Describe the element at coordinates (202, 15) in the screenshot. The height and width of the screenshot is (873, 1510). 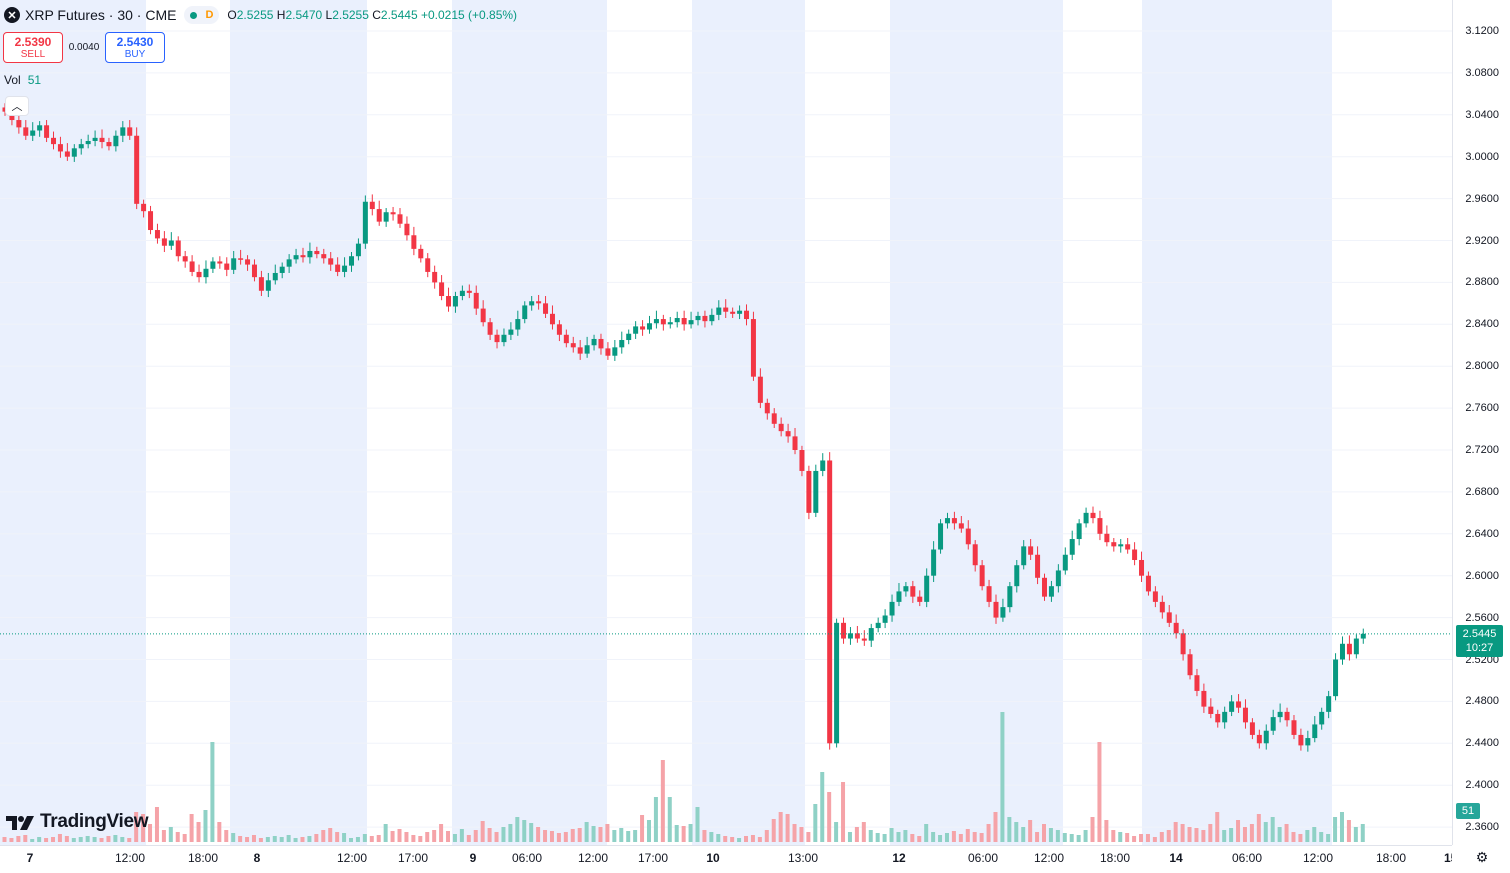
I see `market-status-badge: D` at that location.